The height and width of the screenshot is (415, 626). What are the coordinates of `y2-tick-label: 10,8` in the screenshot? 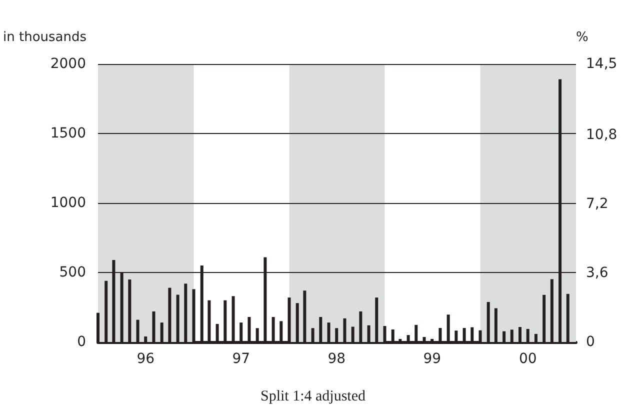 It's located at (602, 134).